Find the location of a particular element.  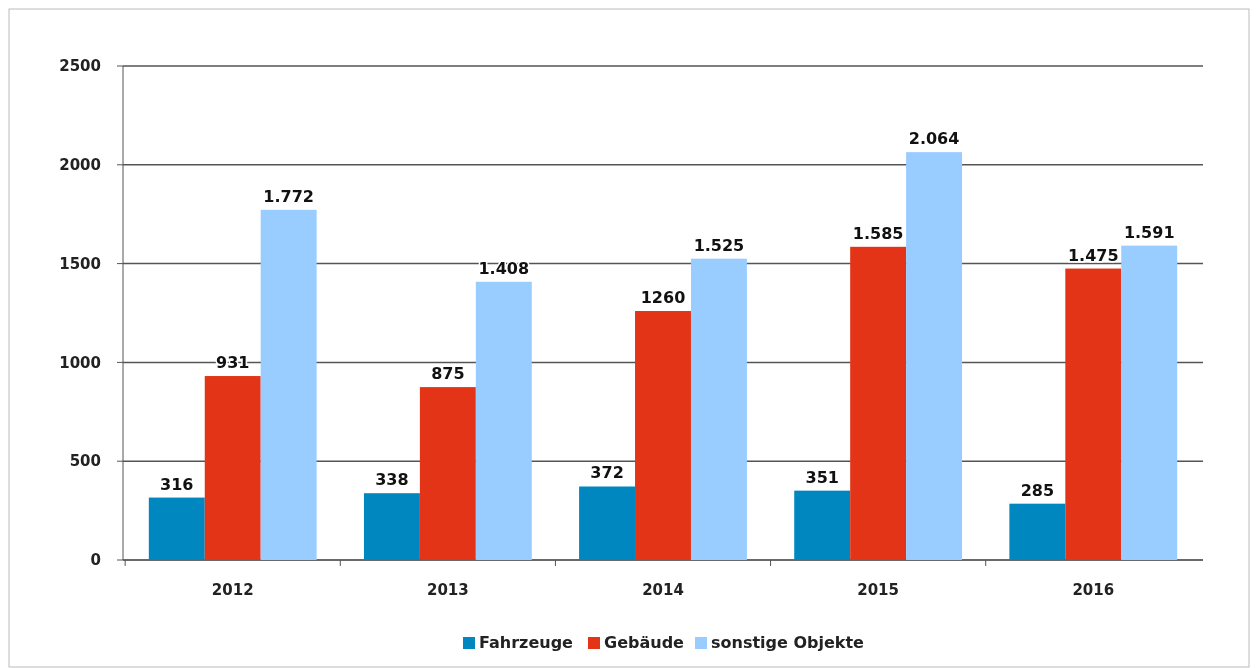

data-label: 2.064 is located at coordinates (934, 139).